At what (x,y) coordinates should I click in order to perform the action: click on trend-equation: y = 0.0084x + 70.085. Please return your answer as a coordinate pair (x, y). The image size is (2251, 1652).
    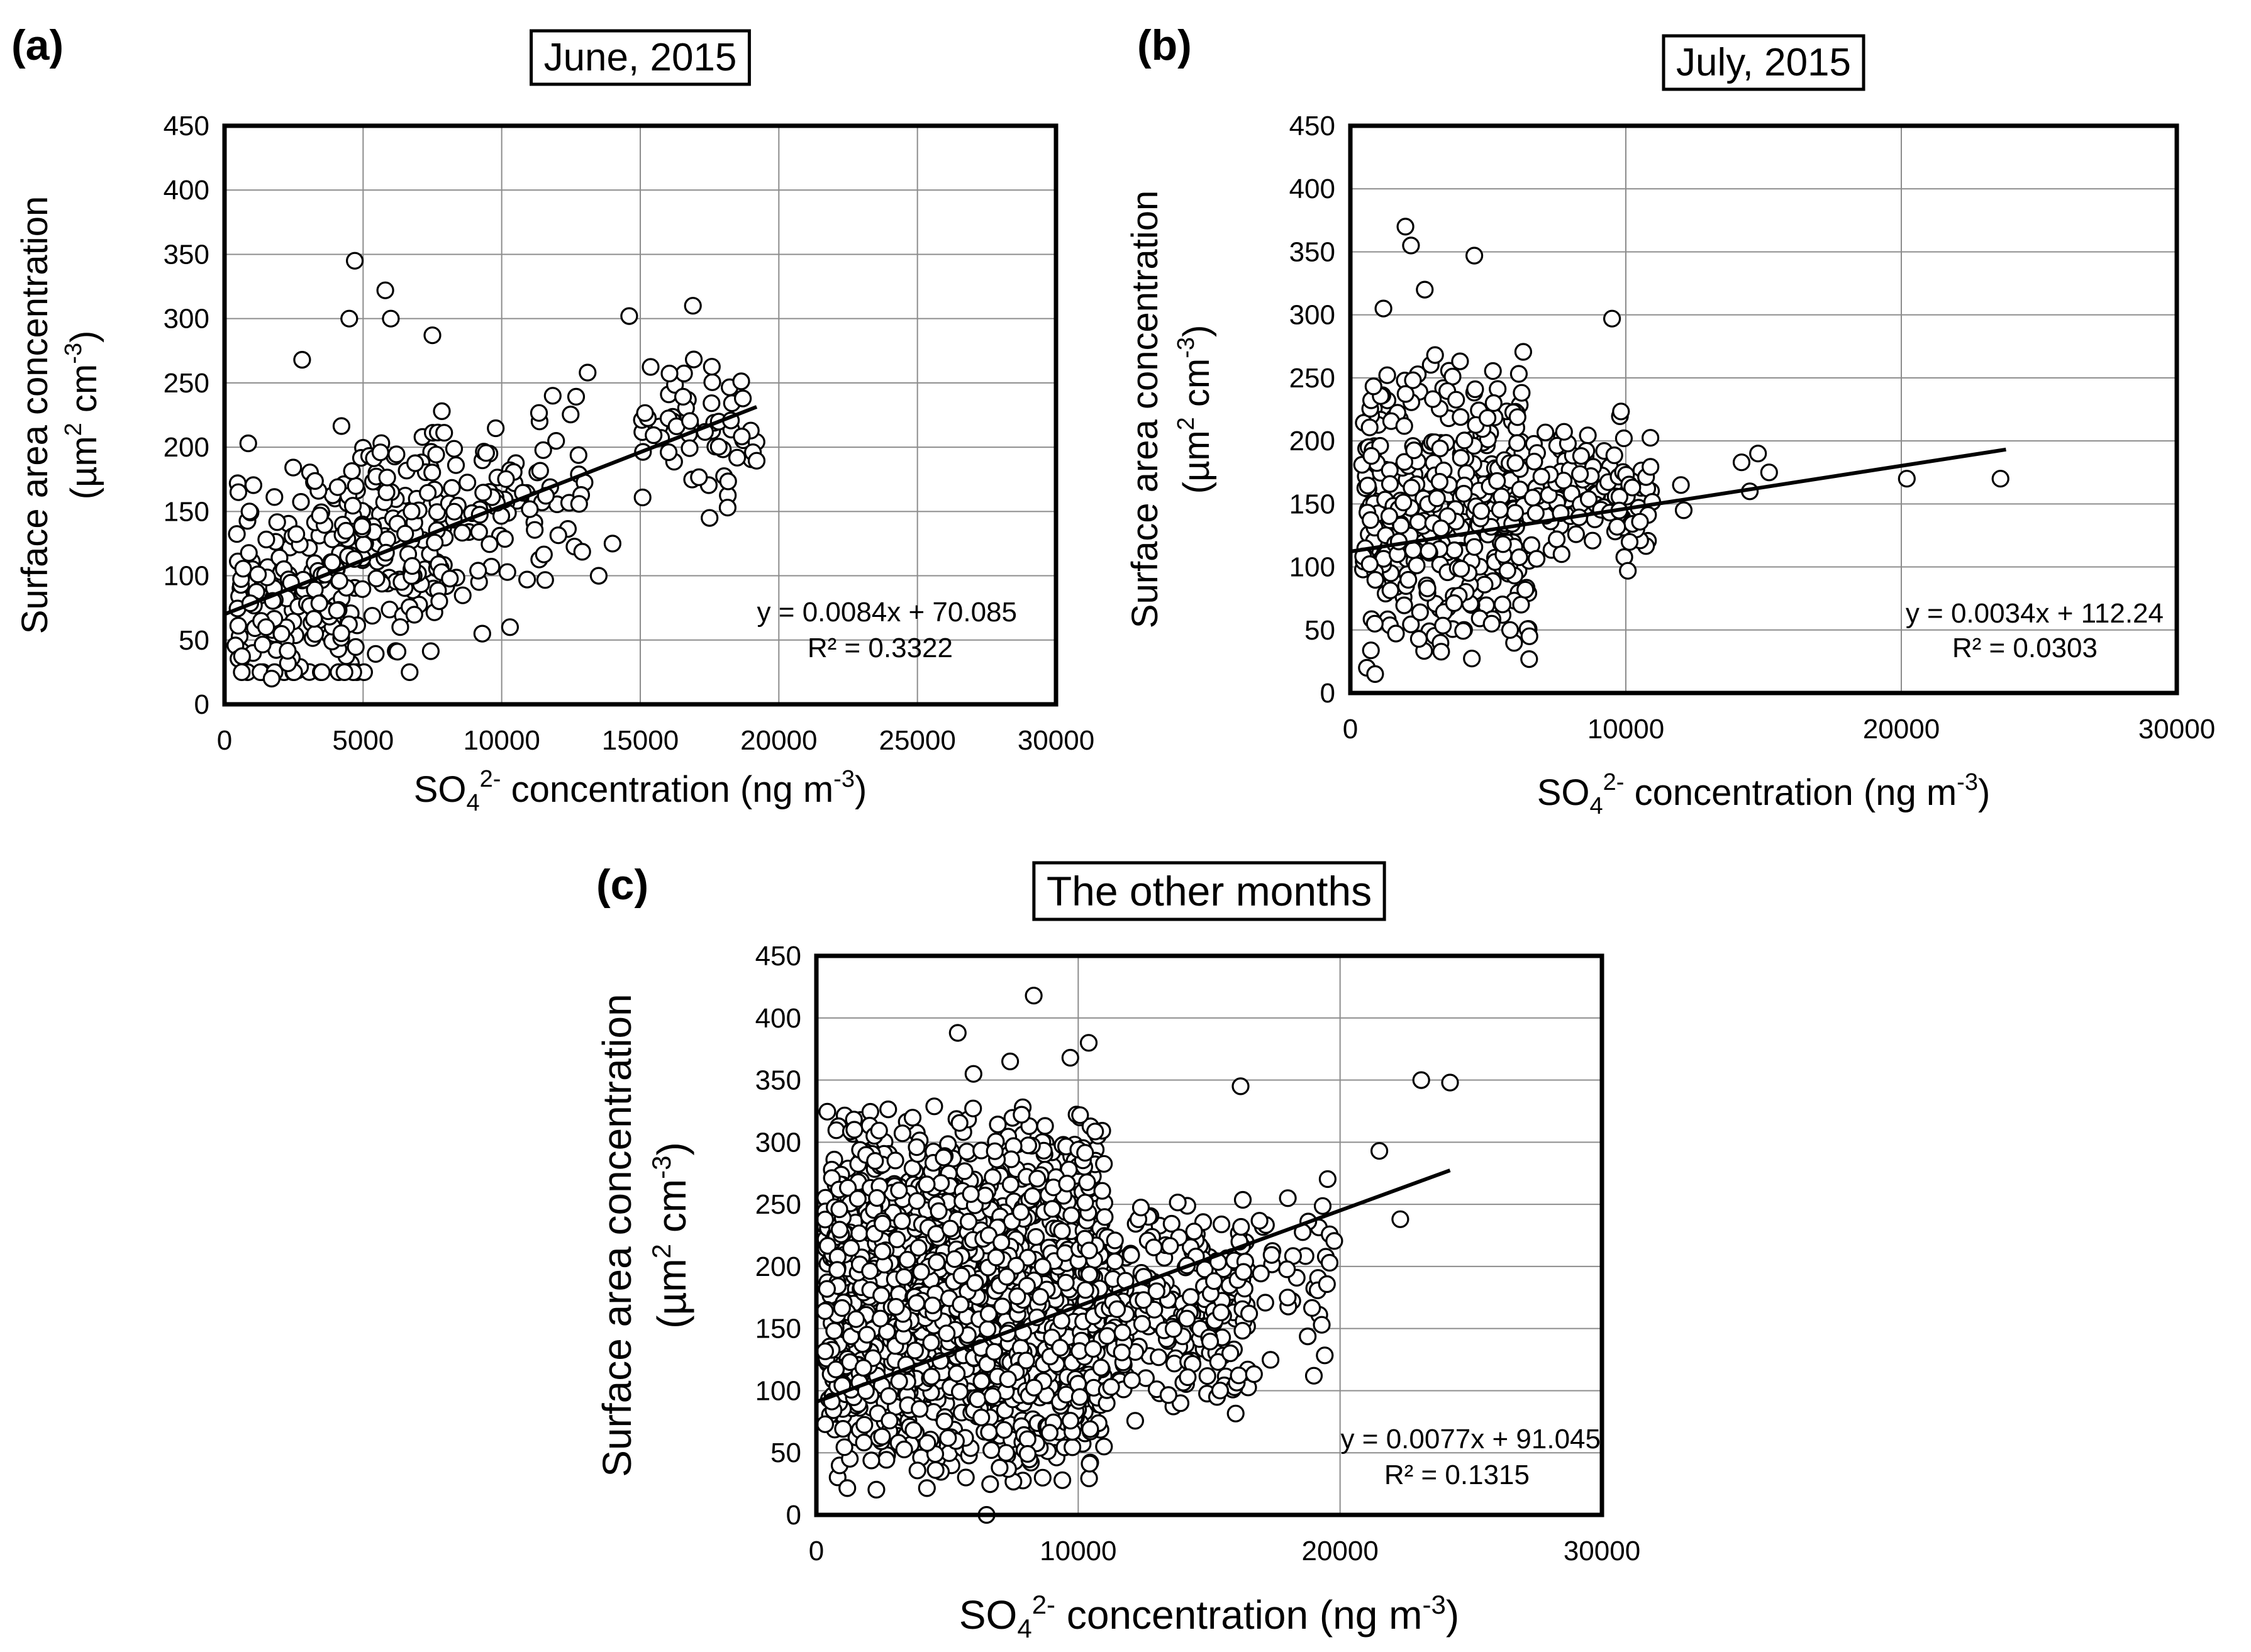
    Looking at the image, I should click on (887, 612).